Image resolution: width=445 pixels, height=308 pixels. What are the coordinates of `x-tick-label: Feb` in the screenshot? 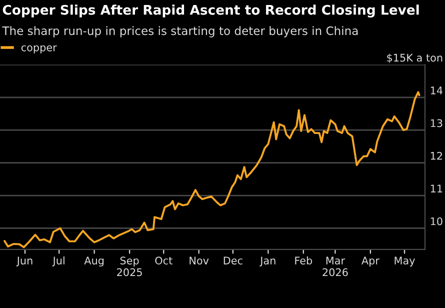 It's located at (303, 260).